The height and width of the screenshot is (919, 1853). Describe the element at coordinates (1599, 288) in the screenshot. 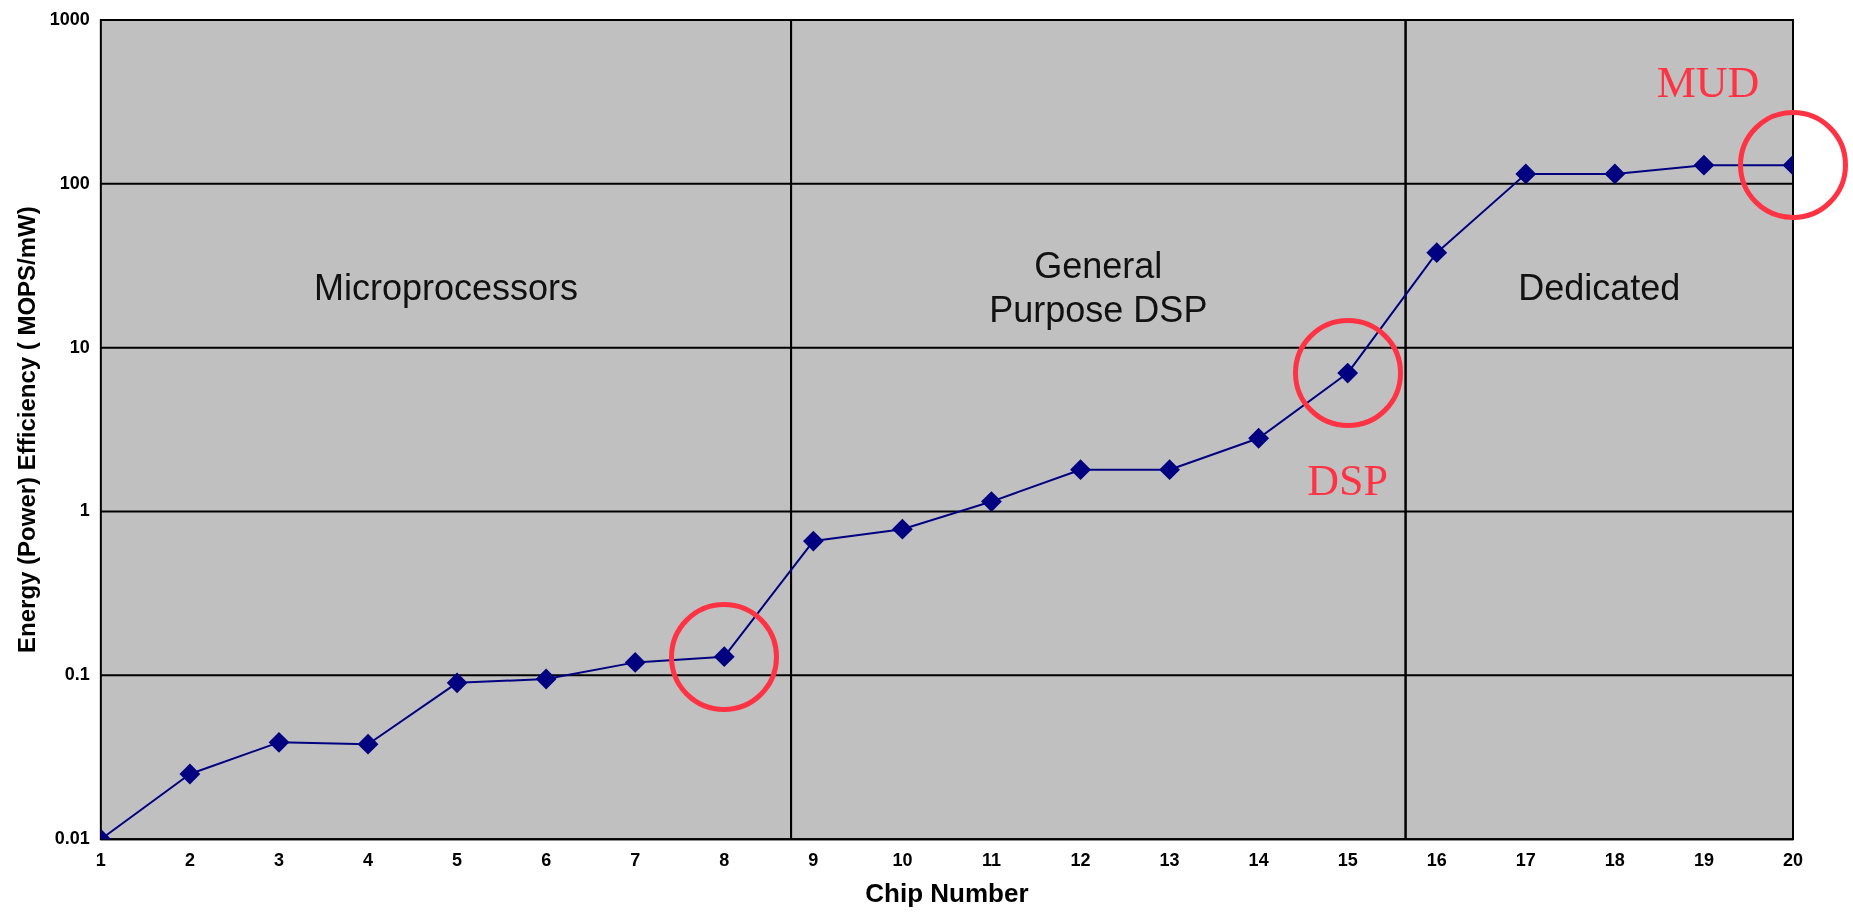

I see `band-label: Dedicated` at that location.